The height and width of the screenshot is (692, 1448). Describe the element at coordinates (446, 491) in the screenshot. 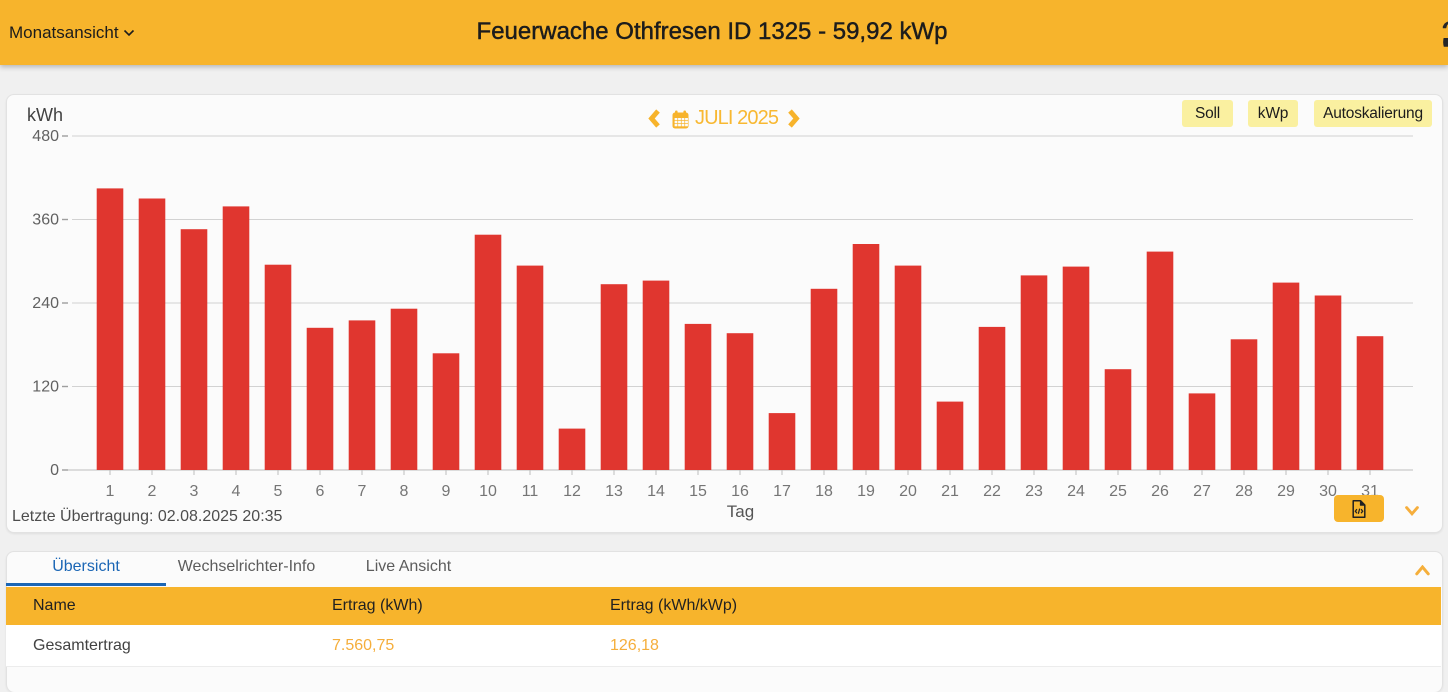

I see `svg-text: 9` at that location.